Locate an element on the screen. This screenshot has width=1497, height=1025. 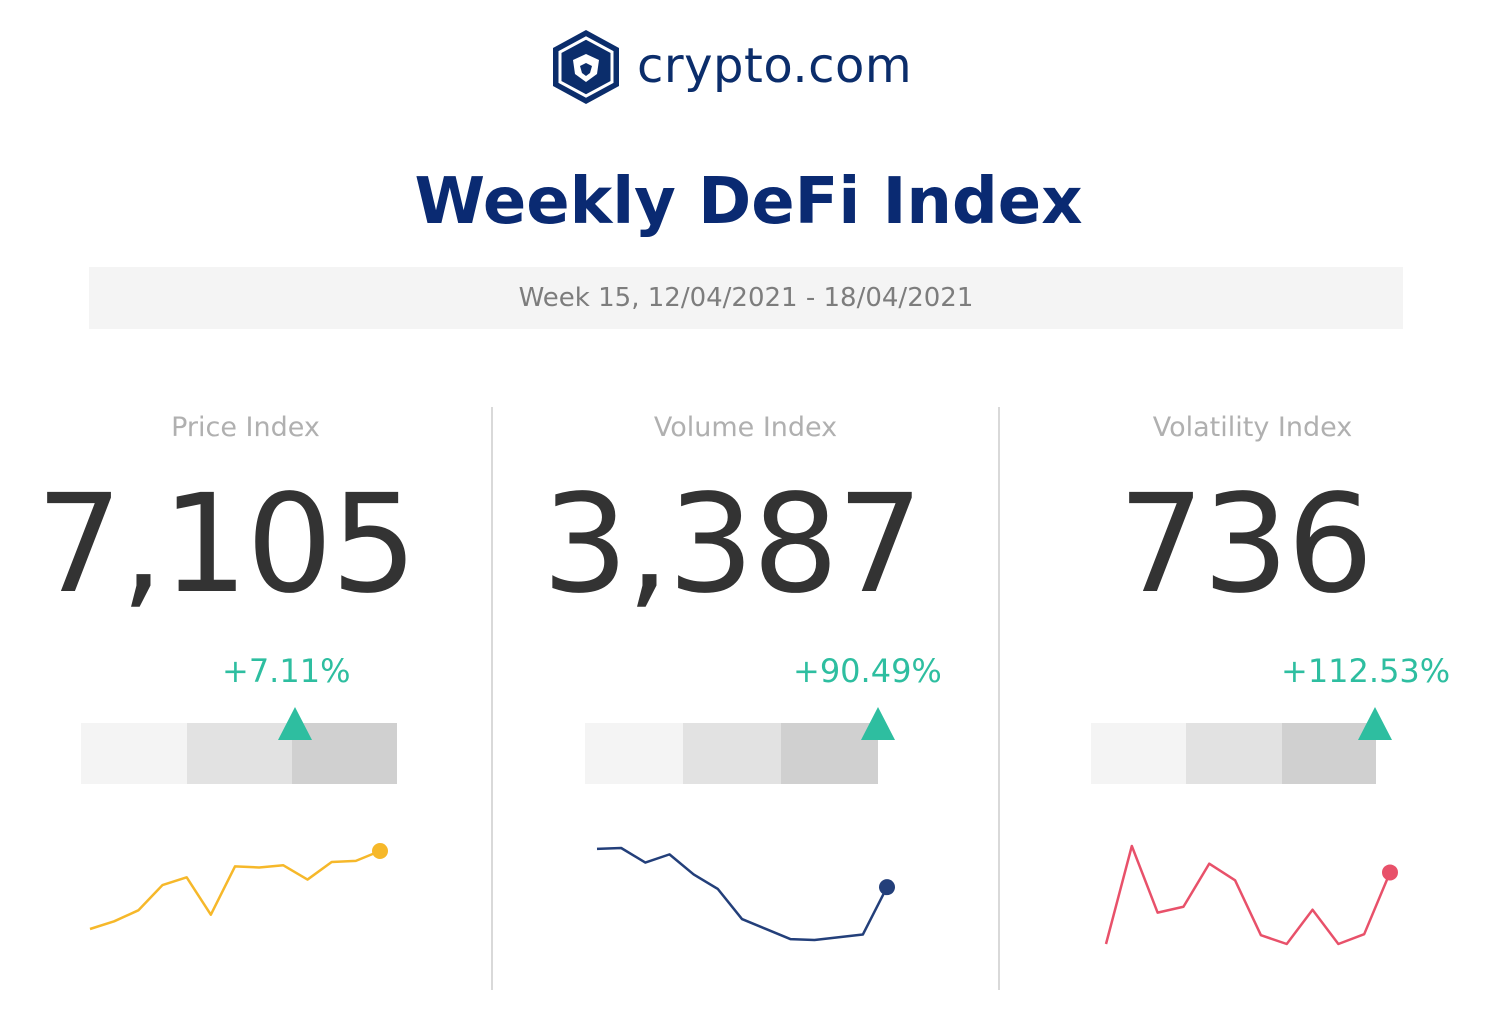
price-index-change: +7.11% is located at coordinates (286, 671).